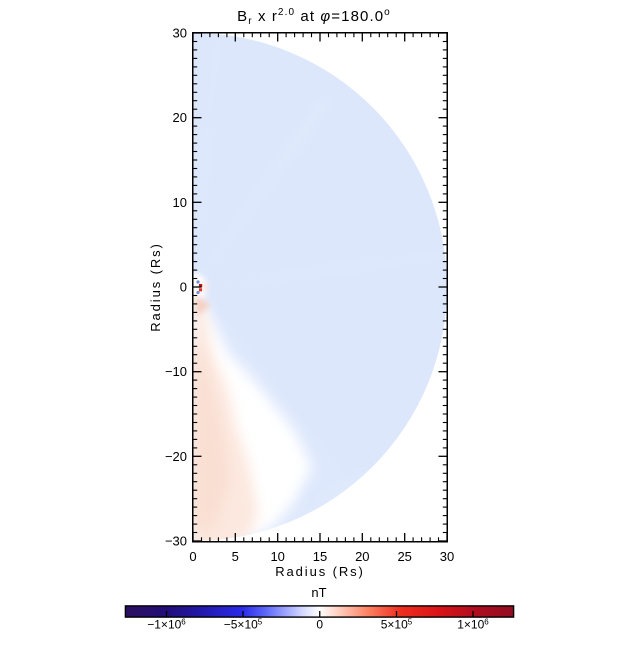  I want to click on svg-text: 5, so click(235, 556).